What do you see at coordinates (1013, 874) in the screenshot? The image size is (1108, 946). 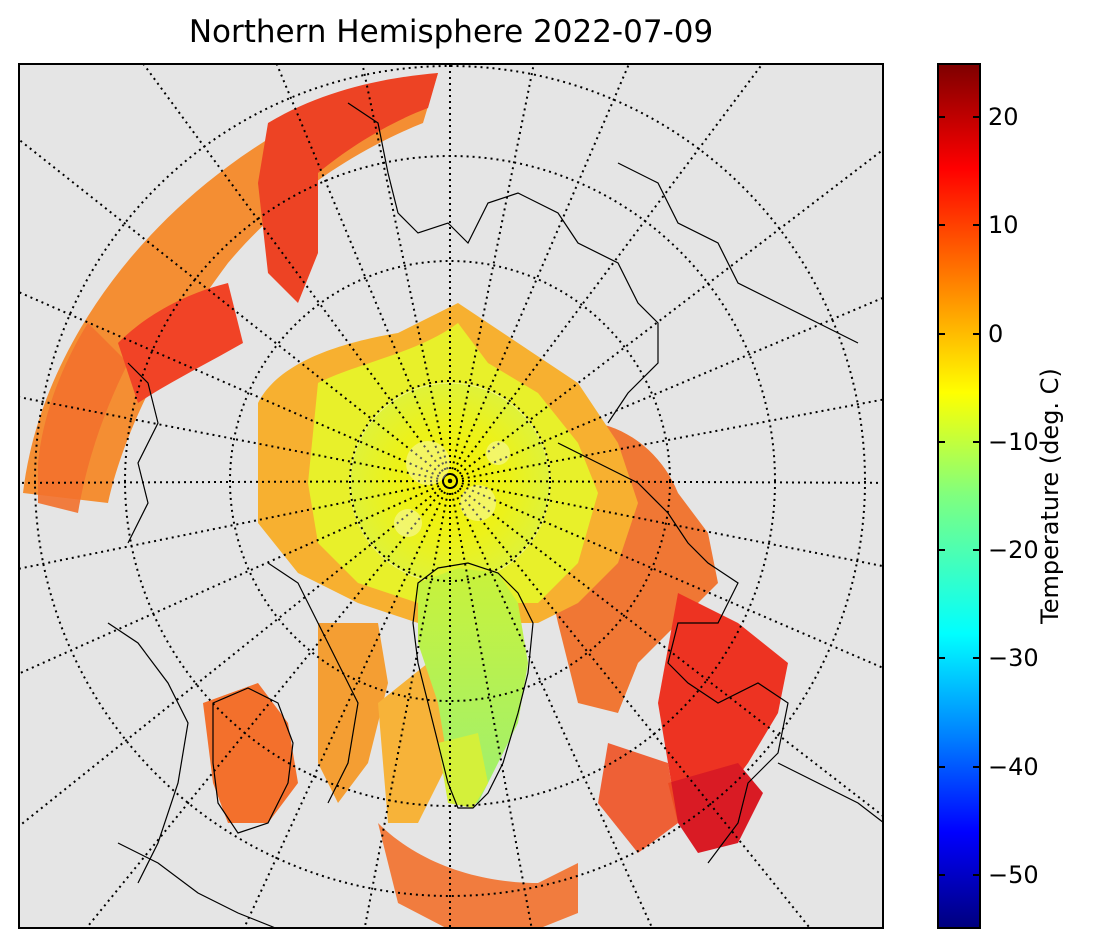 I see `colorbar-tick-label: −50` at bounding box center [1013, 874].